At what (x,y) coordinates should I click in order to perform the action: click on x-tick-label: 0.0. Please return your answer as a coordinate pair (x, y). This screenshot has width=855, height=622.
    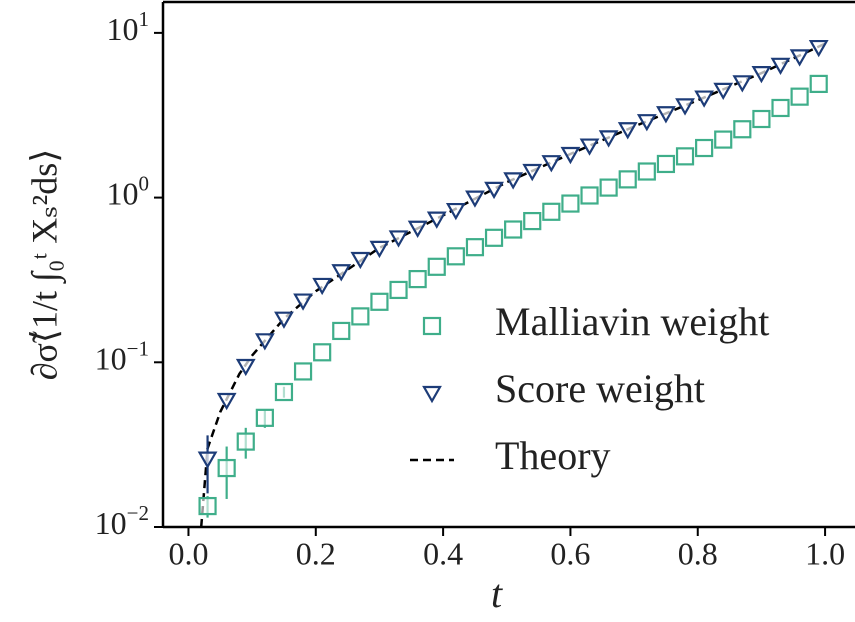
    Looking at the image, I should click on (188, 553).